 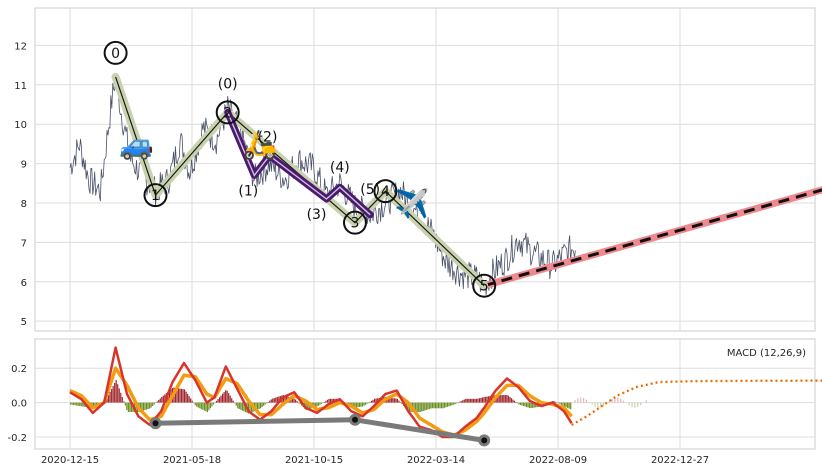 I want to click on macd-forecast-signal, so click(x=696, y=402).